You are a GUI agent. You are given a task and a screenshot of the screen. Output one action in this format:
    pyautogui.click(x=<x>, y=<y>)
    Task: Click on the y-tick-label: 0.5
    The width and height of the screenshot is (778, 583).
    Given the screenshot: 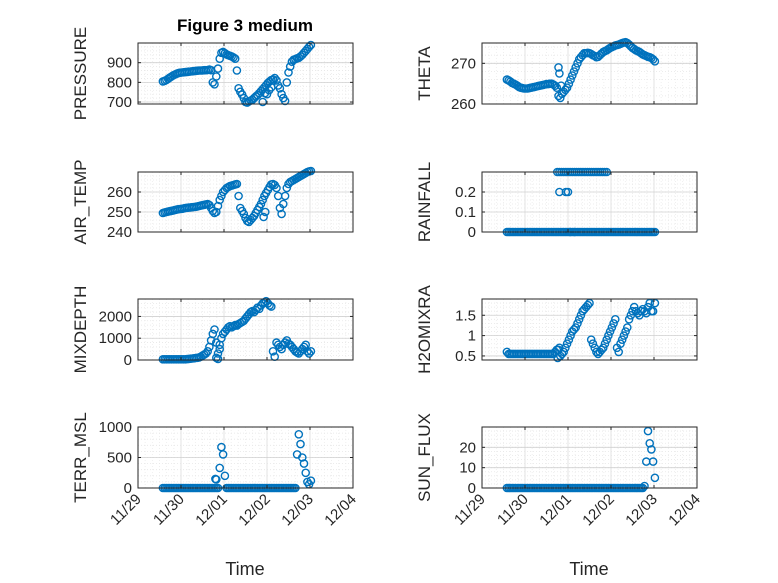 What is the action you would take?
    pyautogui.click(x=465, y=356)
    